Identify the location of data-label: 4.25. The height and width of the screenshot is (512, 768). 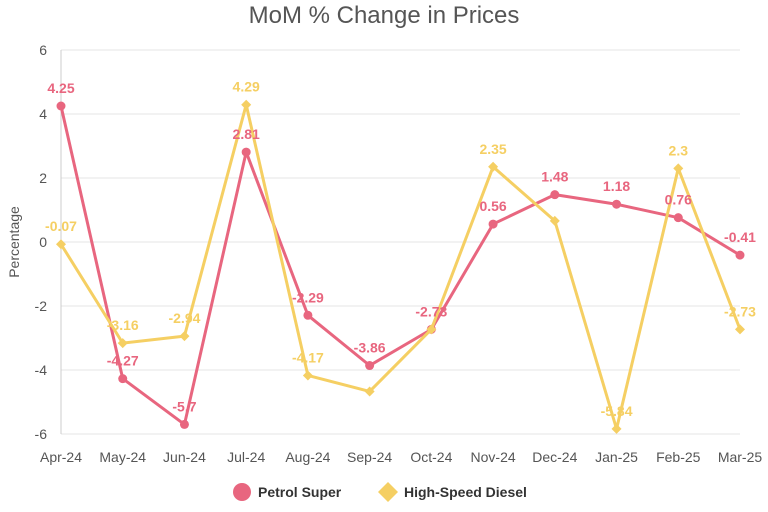
(60, 88).